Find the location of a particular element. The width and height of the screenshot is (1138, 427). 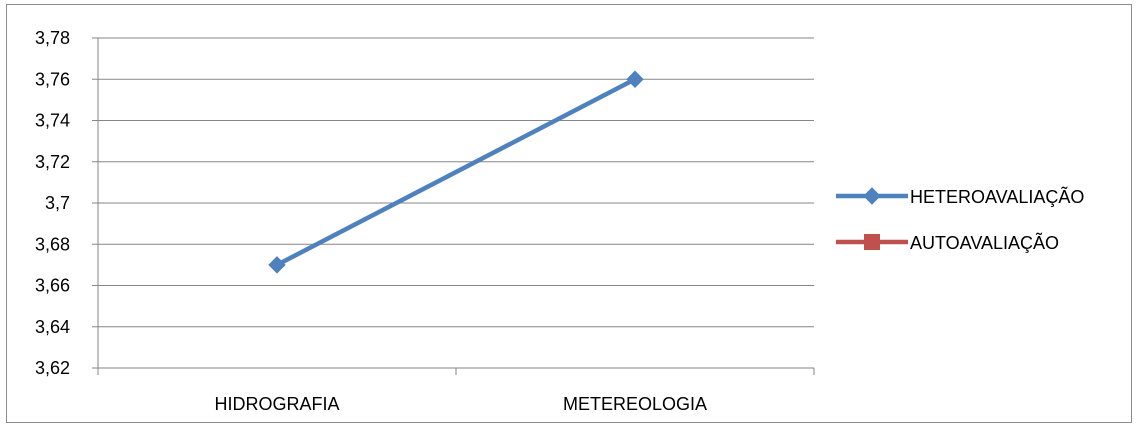

y-tick-label: 3,62 is located at coordinates (52, 368).